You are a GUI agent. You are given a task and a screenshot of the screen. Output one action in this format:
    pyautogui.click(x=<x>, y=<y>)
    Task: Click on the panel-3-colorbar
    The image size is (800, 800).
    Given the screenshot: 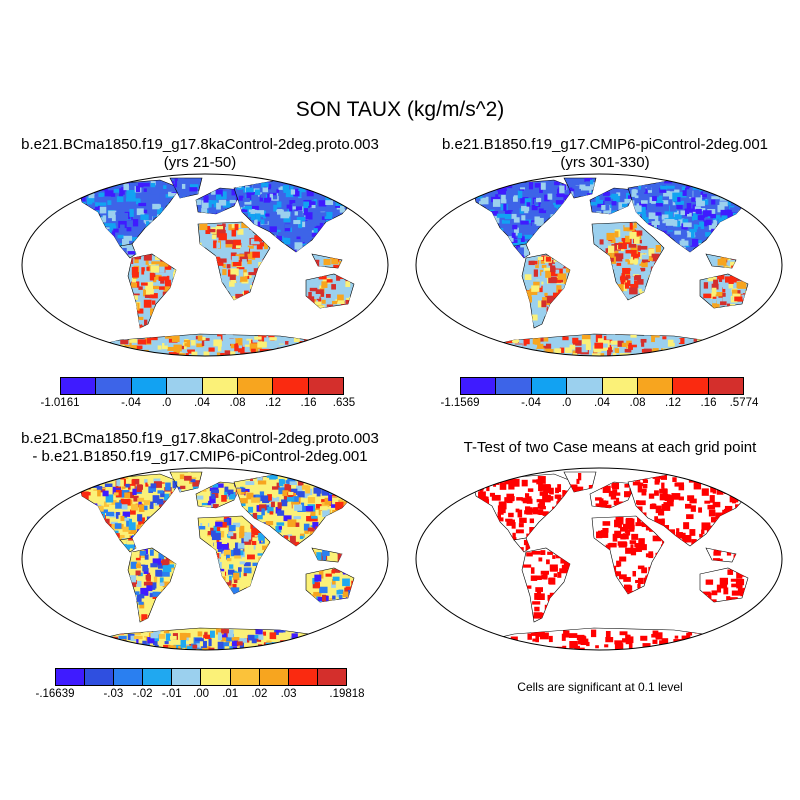 What is the action you would take?
    pyautogui.click(x=201, y=677)
    